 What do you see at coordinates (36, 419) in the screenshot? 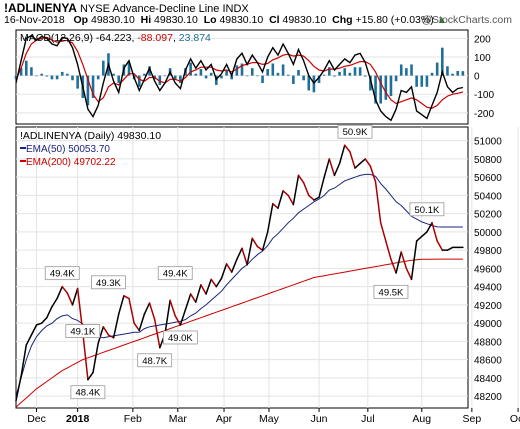
I see `x-tick-label: Dec` at bounding box center [36, 419].